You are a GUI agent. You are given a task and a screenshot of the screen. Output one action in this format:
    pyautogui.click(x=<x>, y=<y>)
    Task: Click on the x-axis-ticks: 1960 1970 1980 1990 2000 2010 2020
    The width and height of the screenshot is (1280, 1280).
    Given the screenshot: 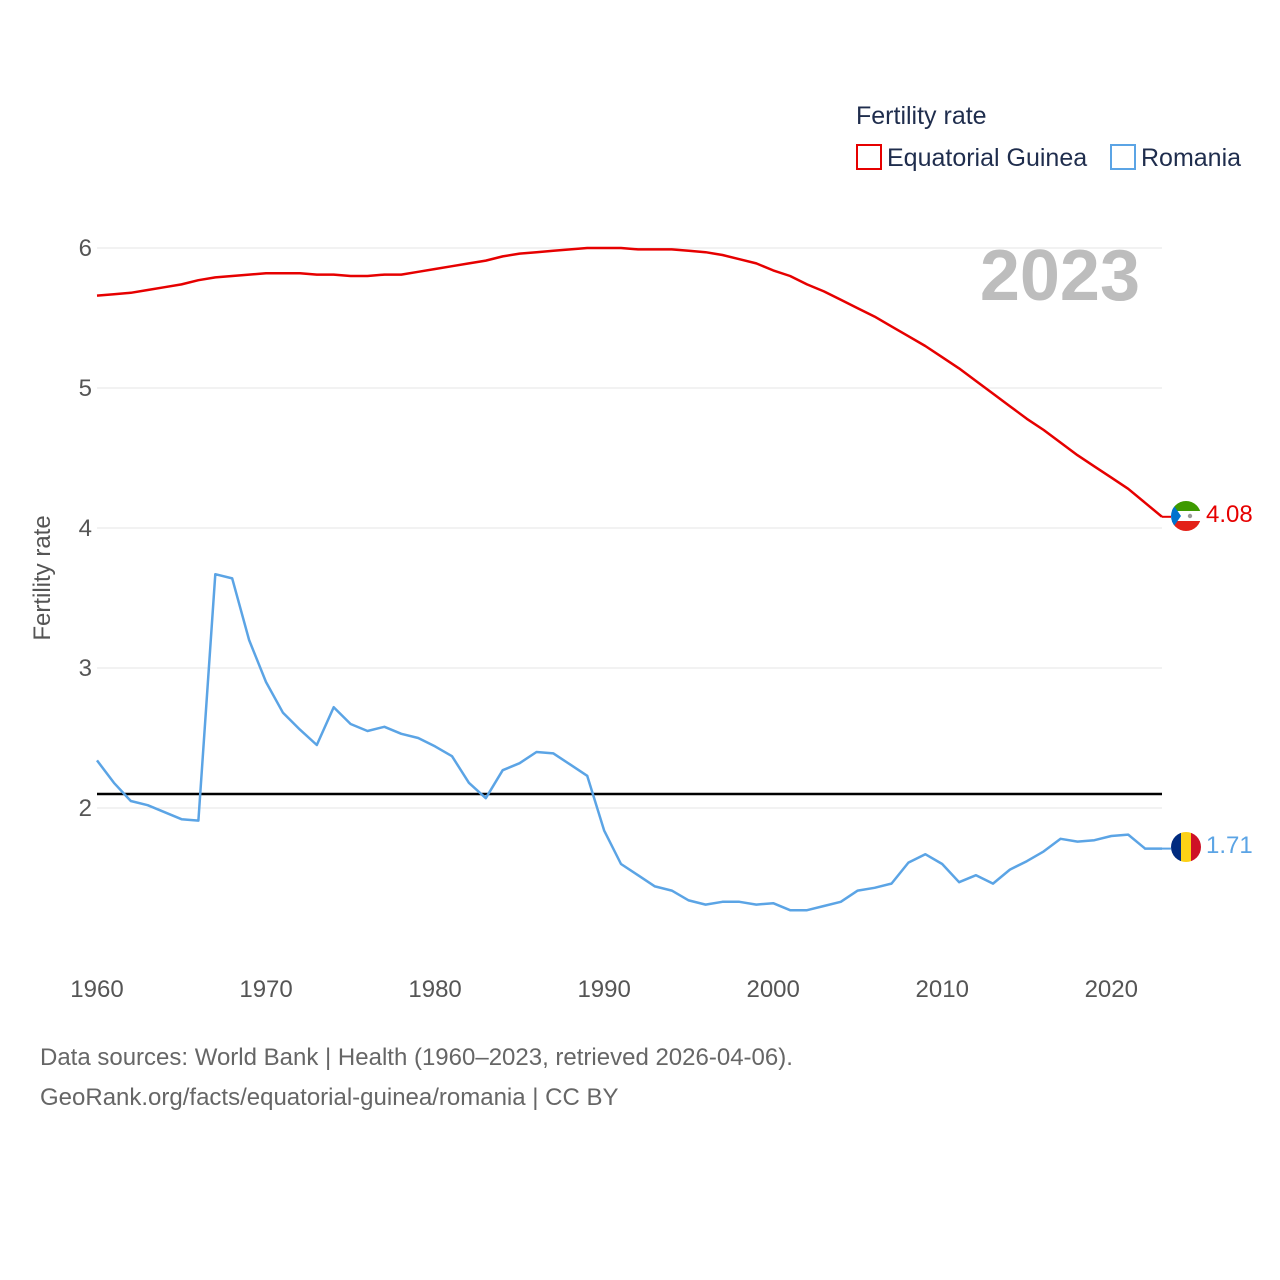 What is the action you would take?
    pyautogui.click(x=604, y=989)
    